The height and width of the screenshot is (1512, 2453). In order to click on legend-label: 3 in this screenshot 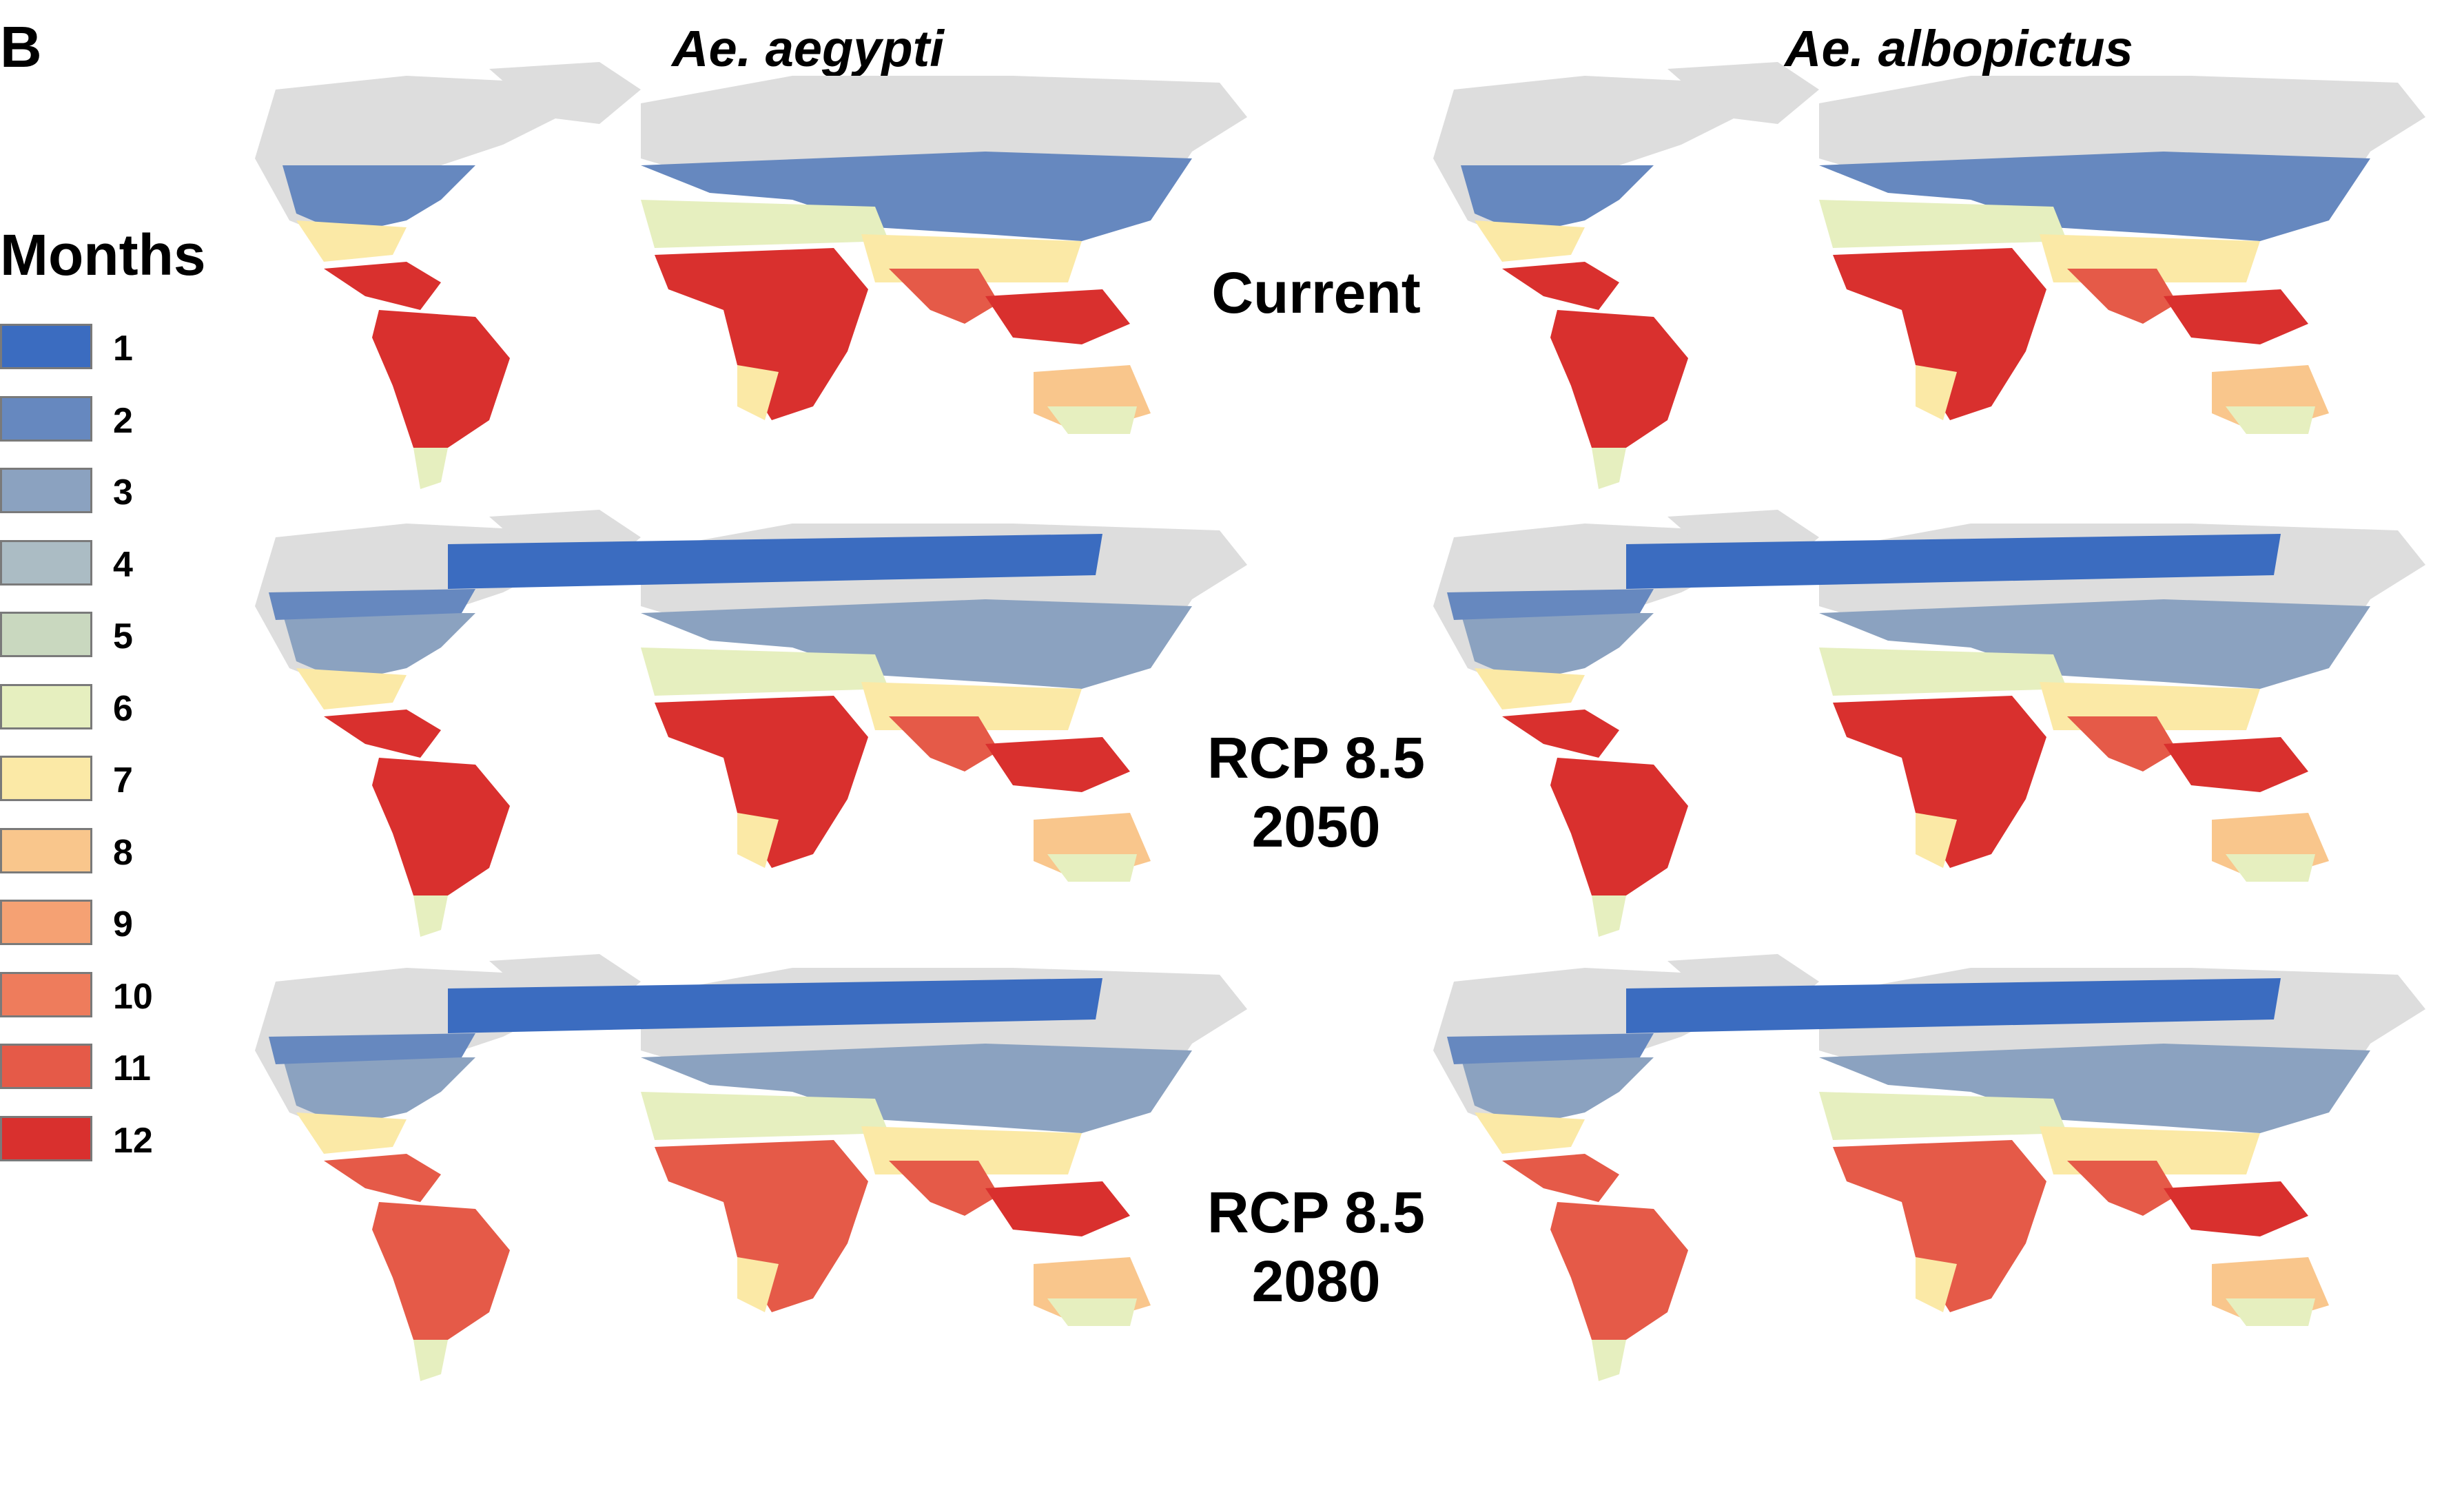, I will do `click(123, 493)`.